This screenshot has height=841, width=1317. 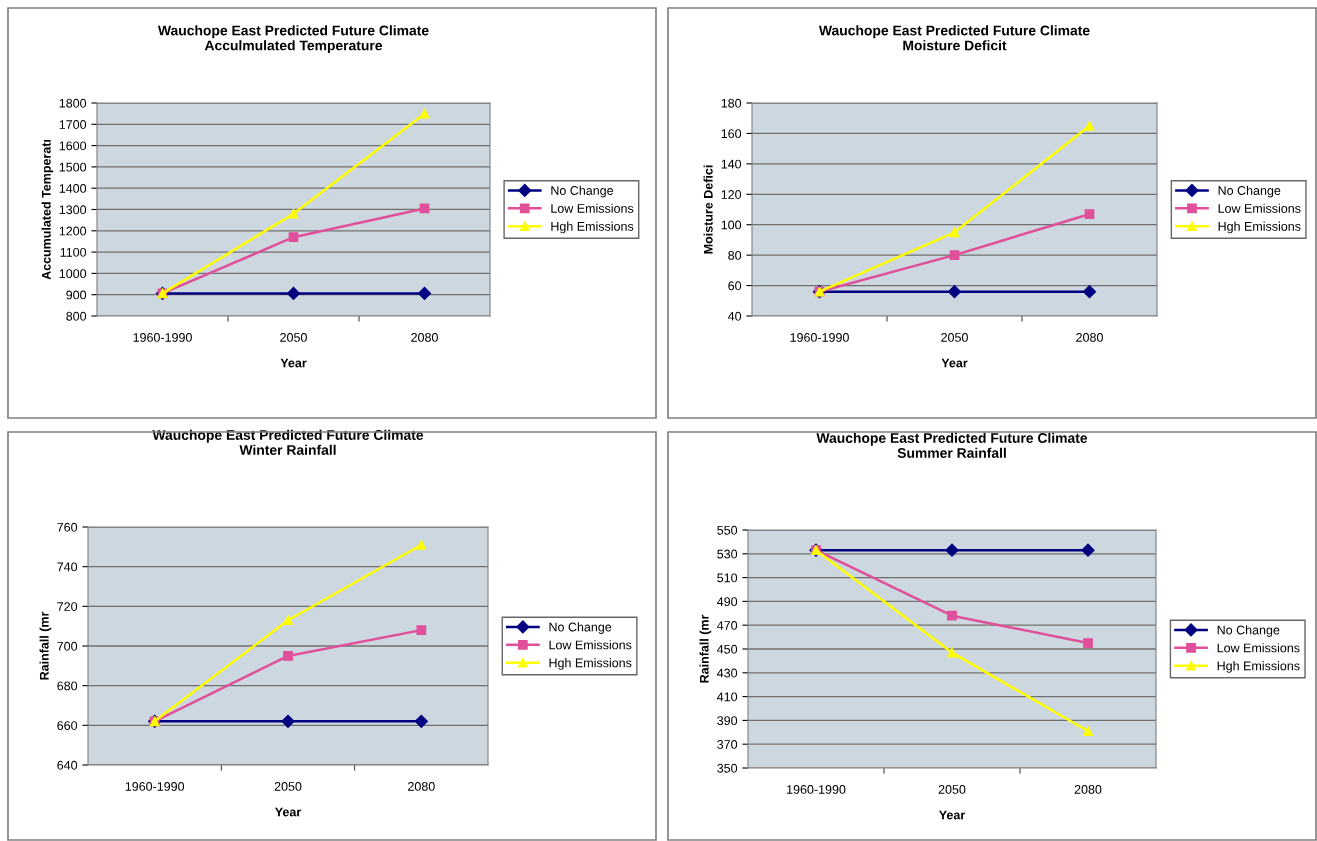 I want to click on y-tick-label: 760, so click(x=67, y=527).